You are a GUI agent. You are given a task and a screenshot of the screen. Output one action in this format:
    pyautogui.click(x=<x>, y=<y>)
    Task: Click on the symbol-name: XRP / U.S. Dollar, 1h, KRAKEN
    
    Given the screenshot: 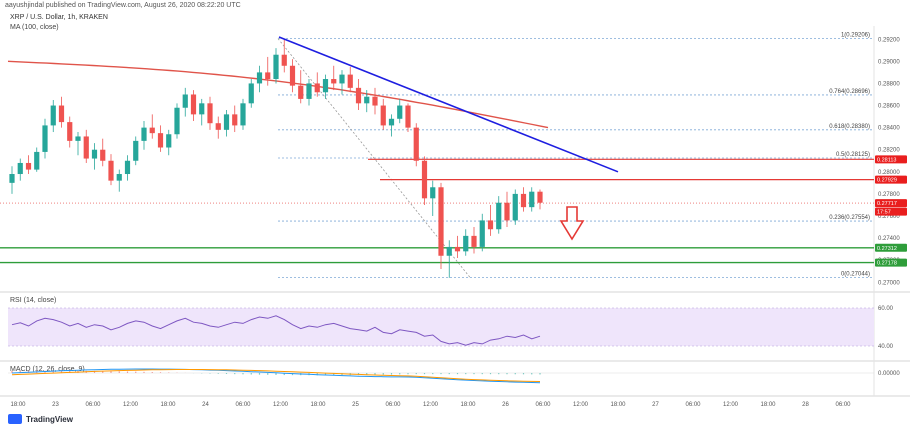 What is the action you would take?
    pyautogui.click(x=59, y=17)
    